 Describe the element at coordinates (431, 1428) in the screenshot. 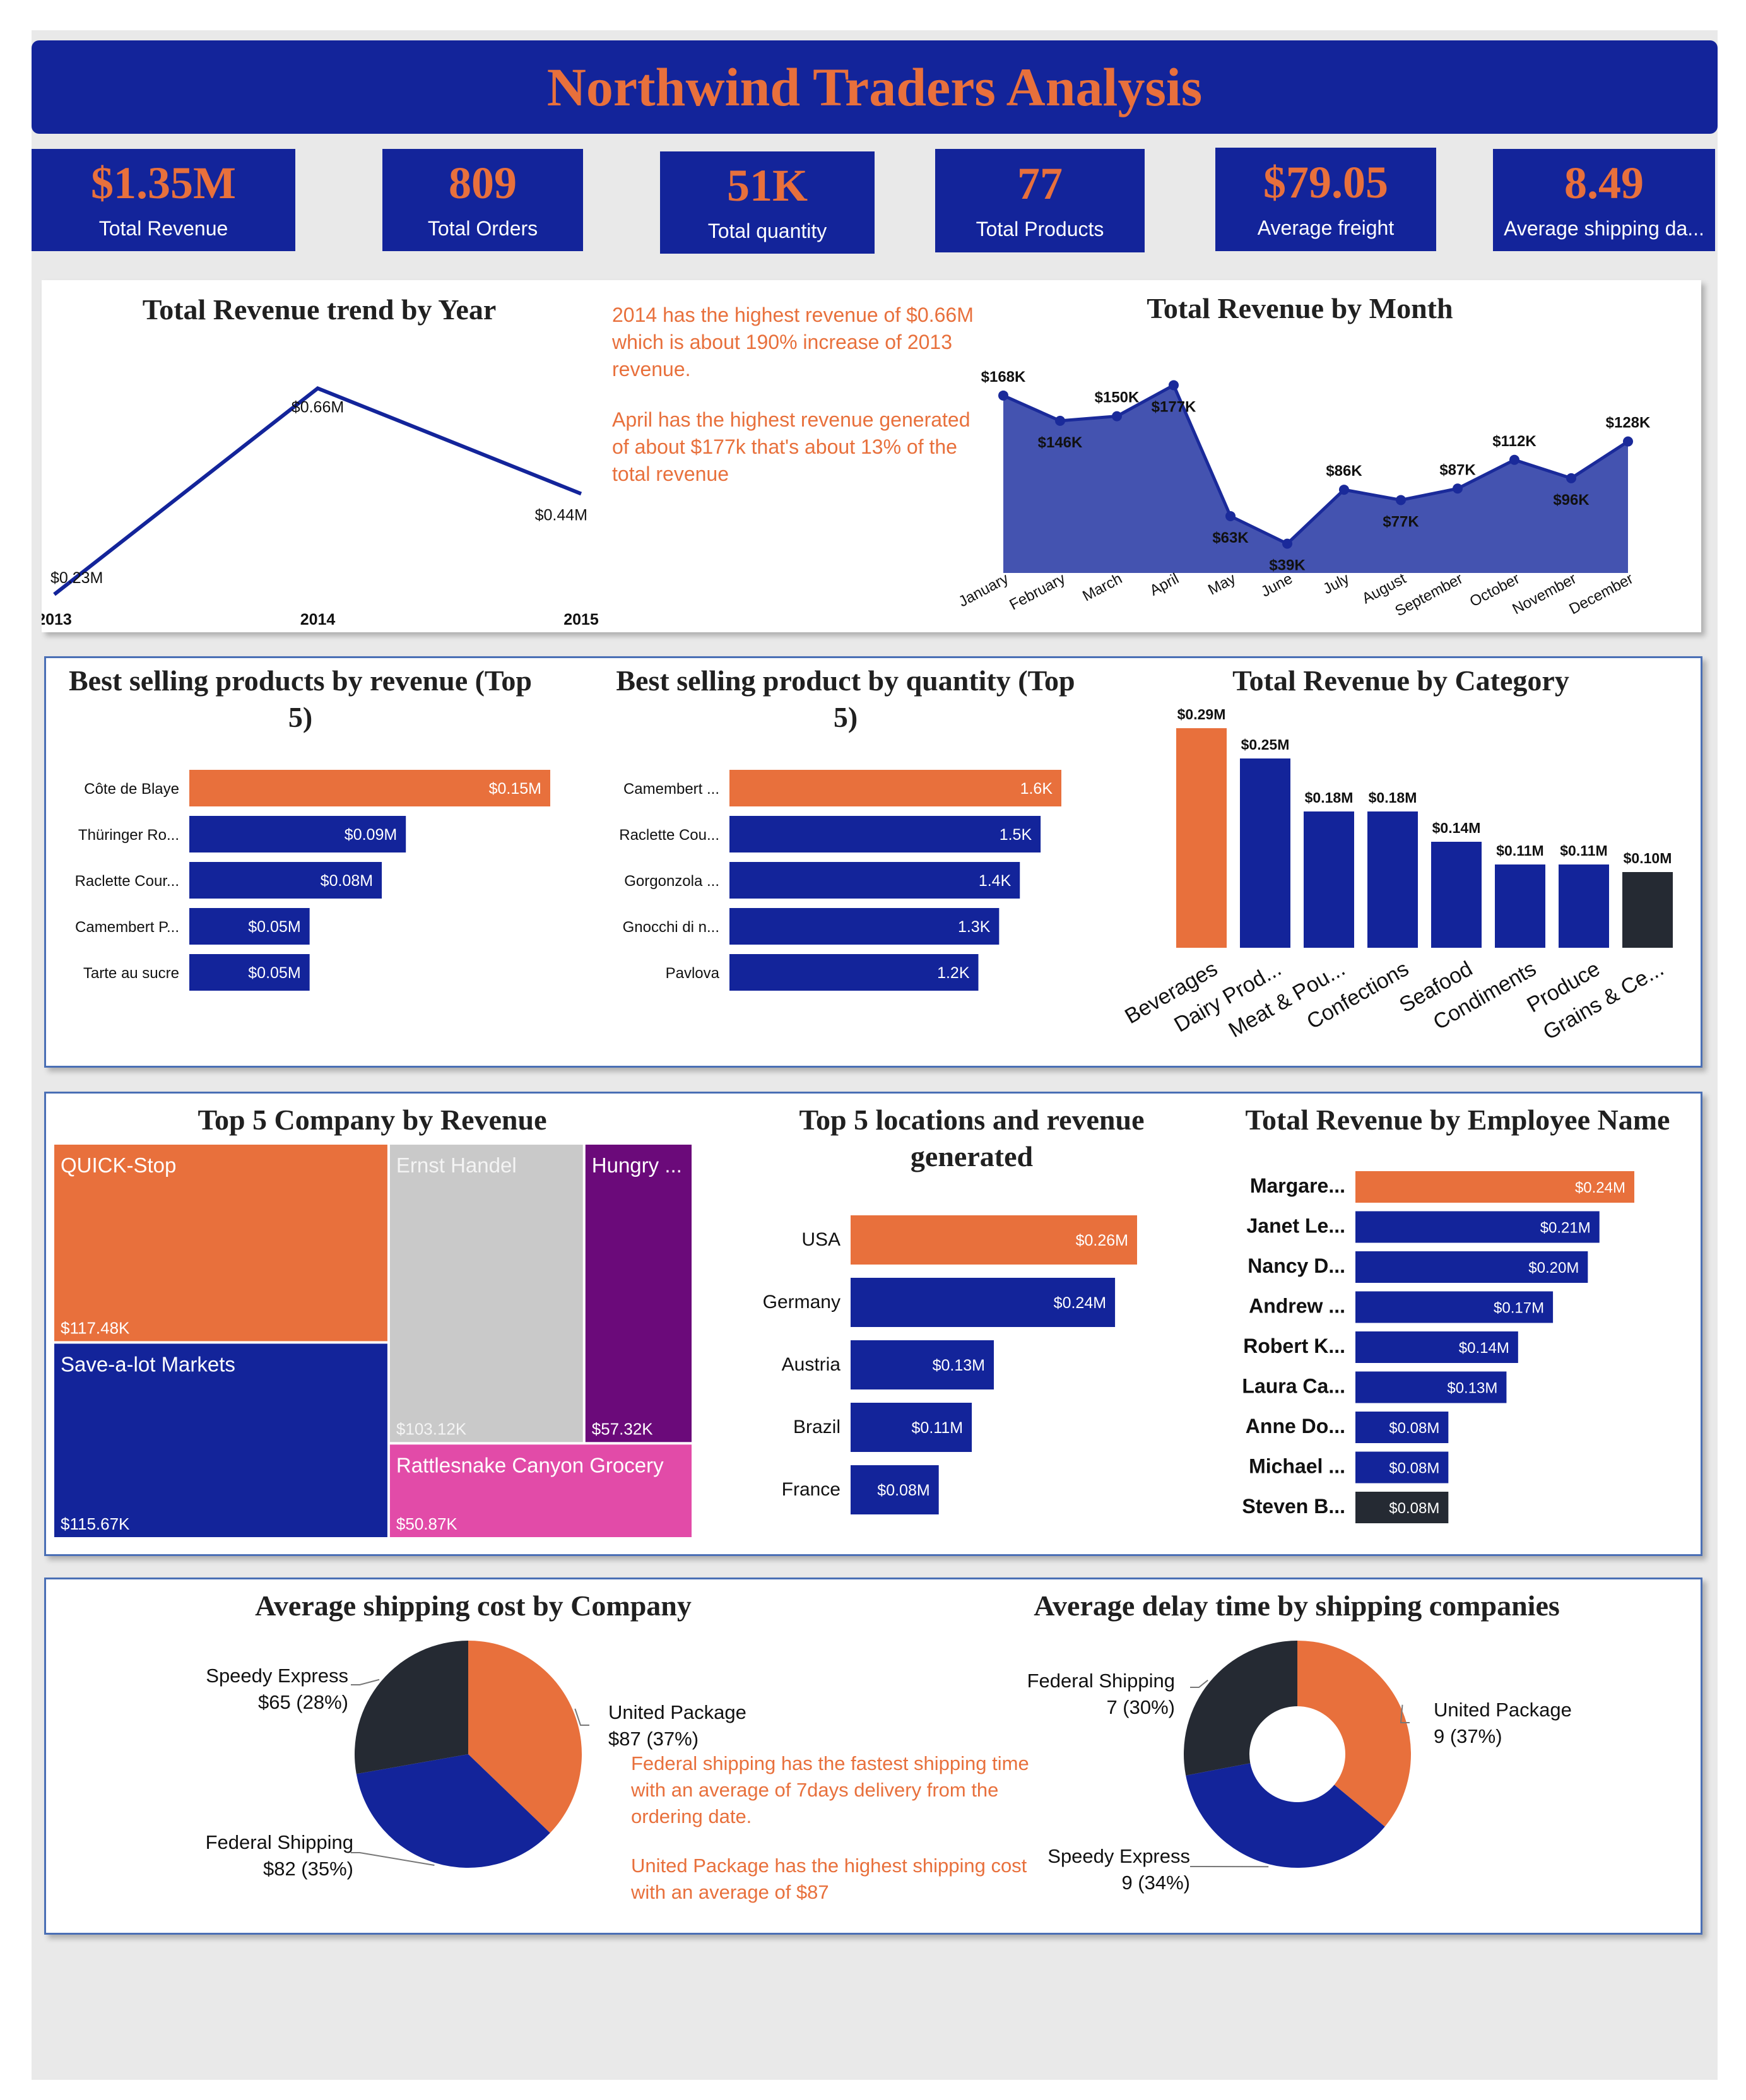

I see `company-tile-value: $103.12K` at that location.